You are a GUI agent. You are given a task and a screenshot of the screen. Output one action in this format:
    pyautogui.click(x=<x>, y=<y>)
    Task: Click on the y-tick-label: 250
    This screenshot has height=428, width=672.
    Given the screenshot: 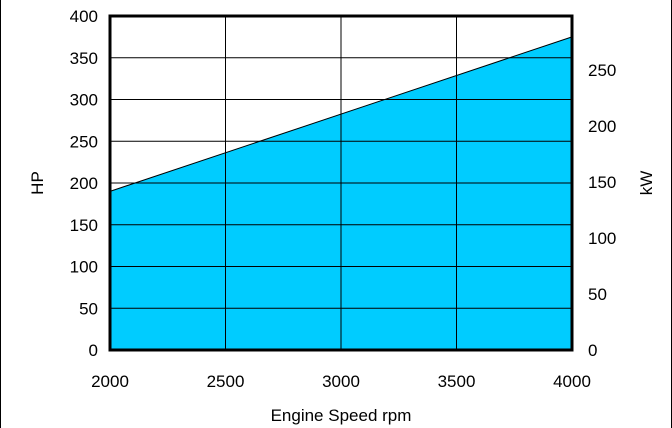 What is the action you would take?
    pyautogui.click(x=84, y=141)
    